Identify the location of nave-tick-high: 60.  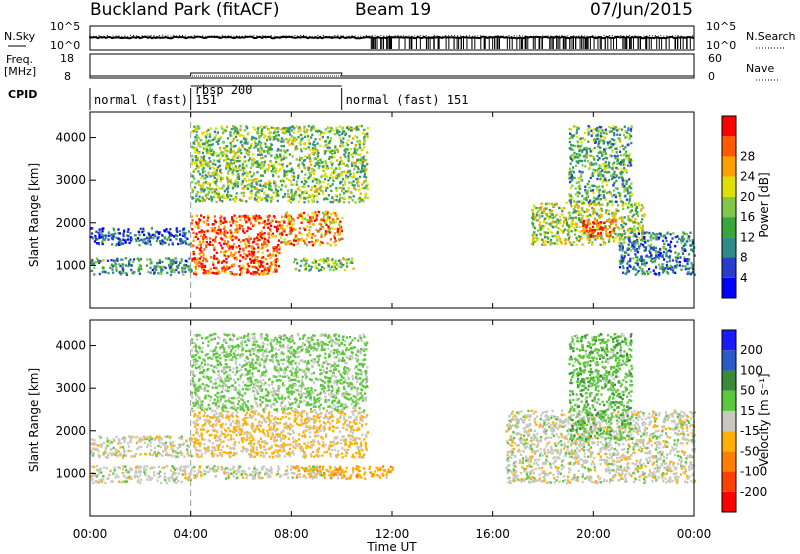
(715, 58).